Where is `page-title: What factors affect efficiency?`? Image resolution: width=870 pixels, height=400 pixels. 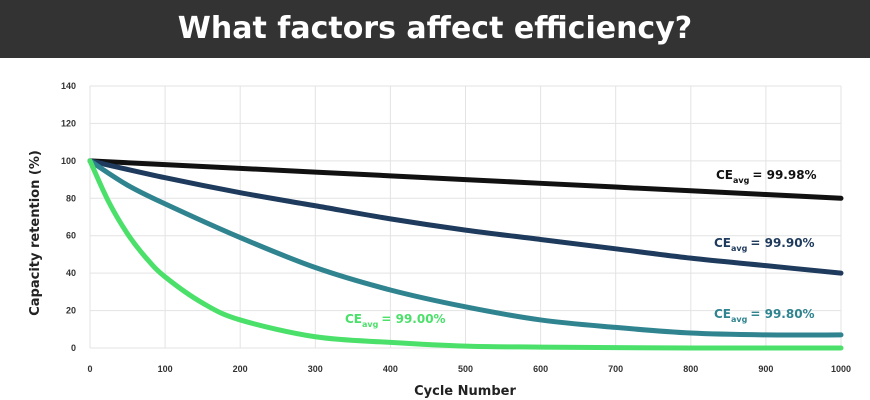
page-title: What factors affect efficiency? is located at coordinates (435, 28).